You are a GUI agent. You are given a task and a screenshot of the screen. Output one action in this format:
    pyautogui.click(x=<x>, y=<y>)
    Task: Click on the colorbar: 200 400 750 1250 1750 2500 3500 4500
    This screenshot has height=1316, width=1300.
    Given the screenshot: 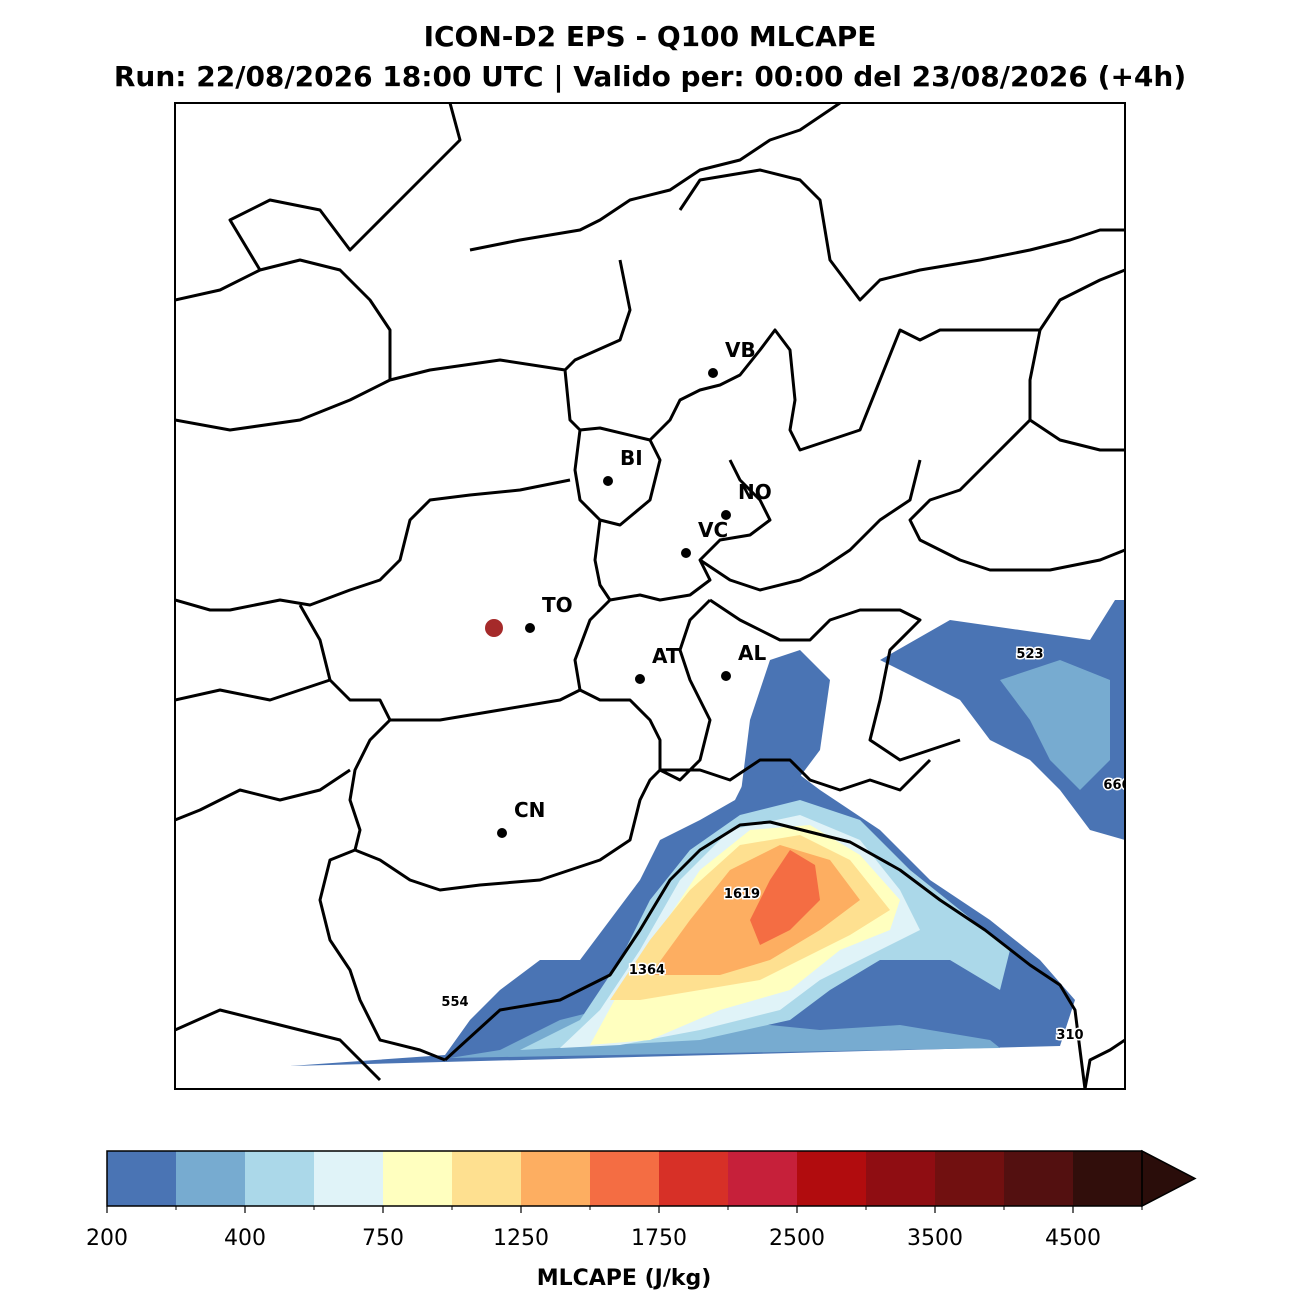 What is the action you would take?
    pyautogui.click(x=641, y=1200)
    